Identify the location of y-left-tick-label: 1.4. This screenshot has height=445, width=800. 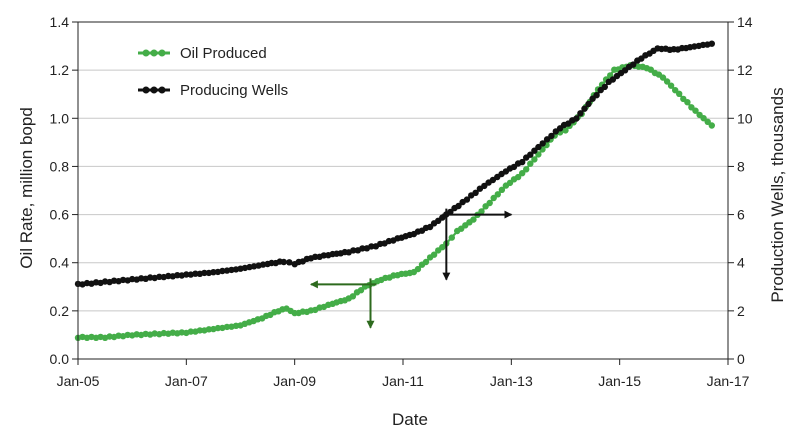
(60, 22).